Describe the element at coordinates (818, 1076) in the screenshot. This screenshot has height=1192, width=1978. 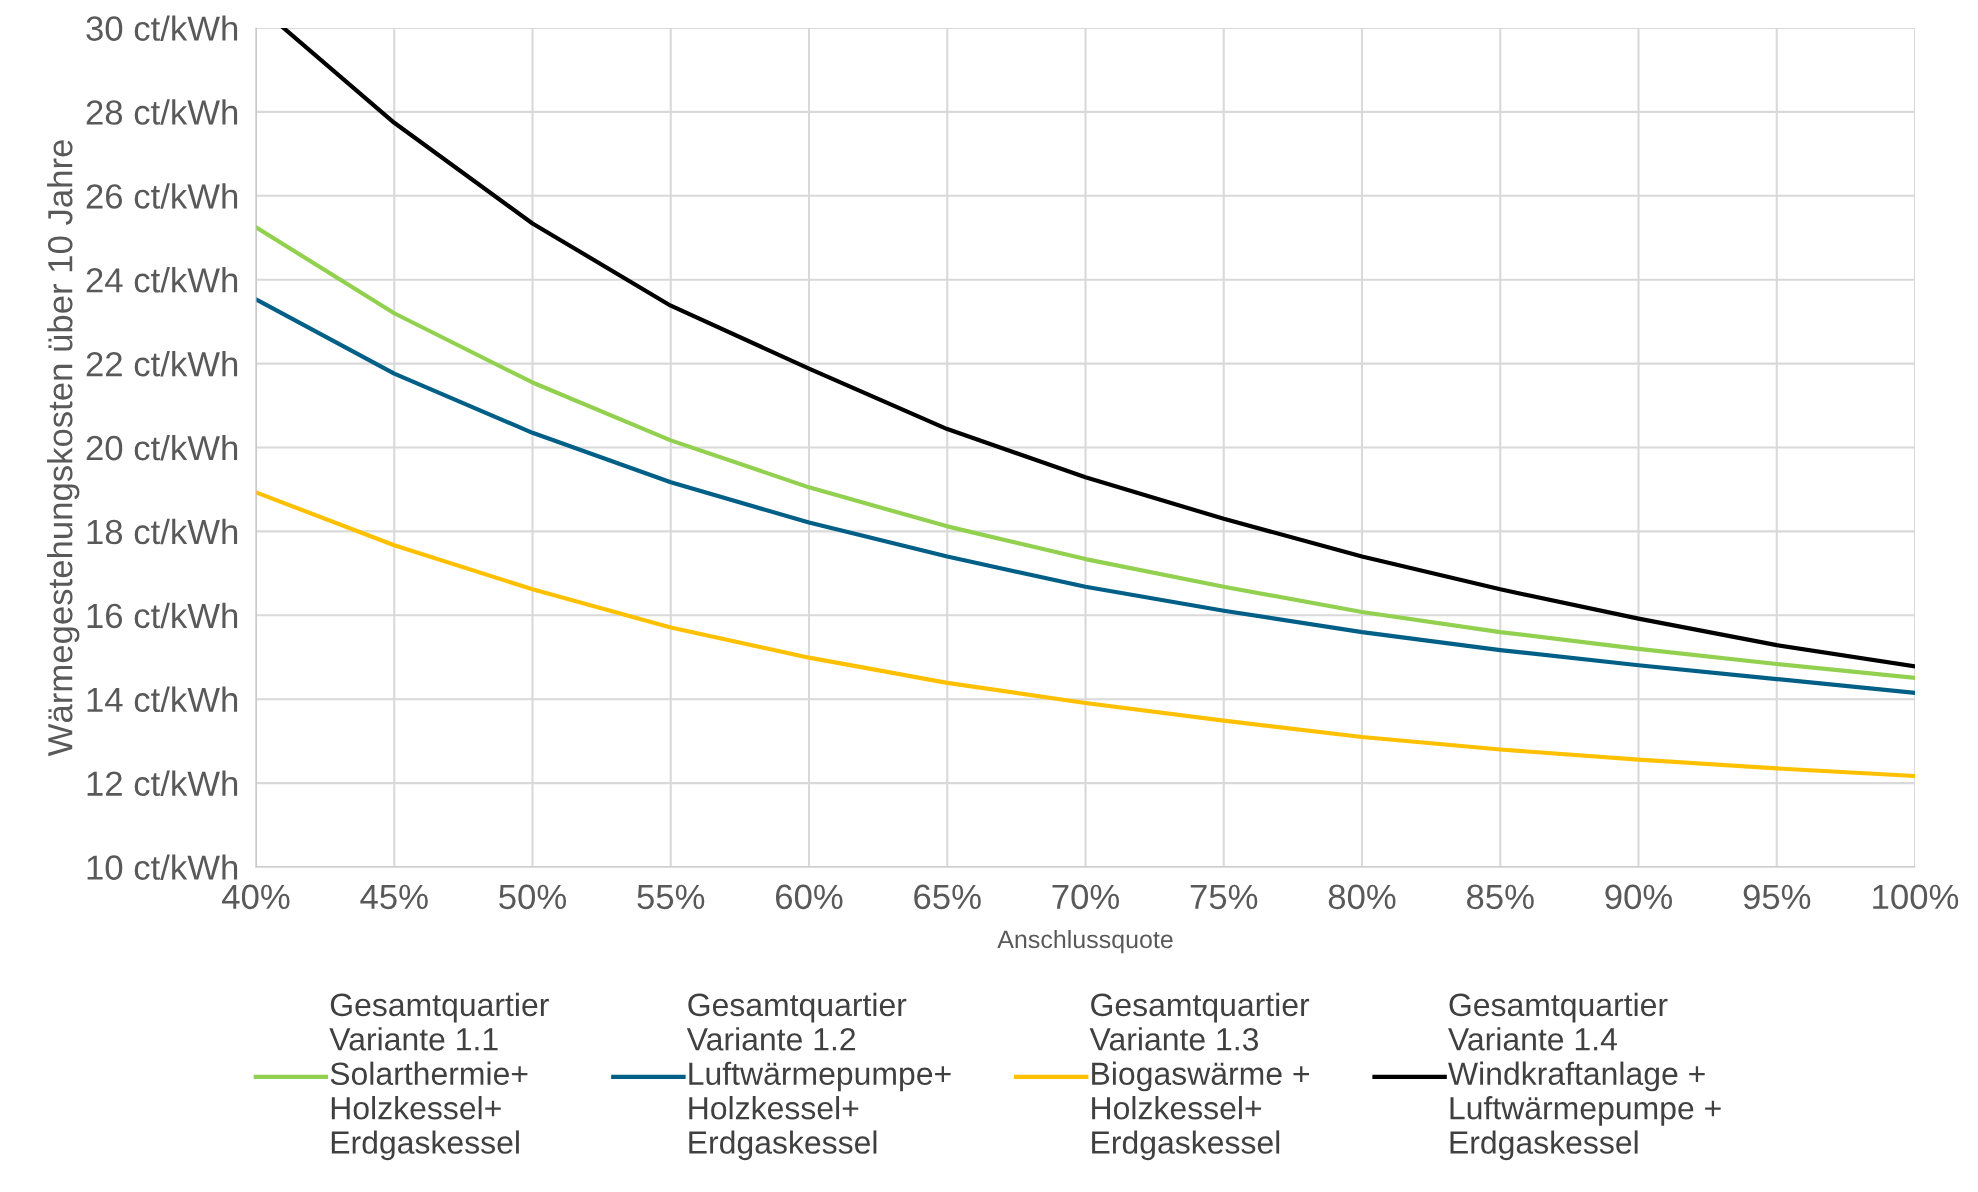
I see `legend-label: Gesamtquartier Variante 1.2 Luftwärmepumpe+ Holzkessel+ Erdgaskessel` at that location.